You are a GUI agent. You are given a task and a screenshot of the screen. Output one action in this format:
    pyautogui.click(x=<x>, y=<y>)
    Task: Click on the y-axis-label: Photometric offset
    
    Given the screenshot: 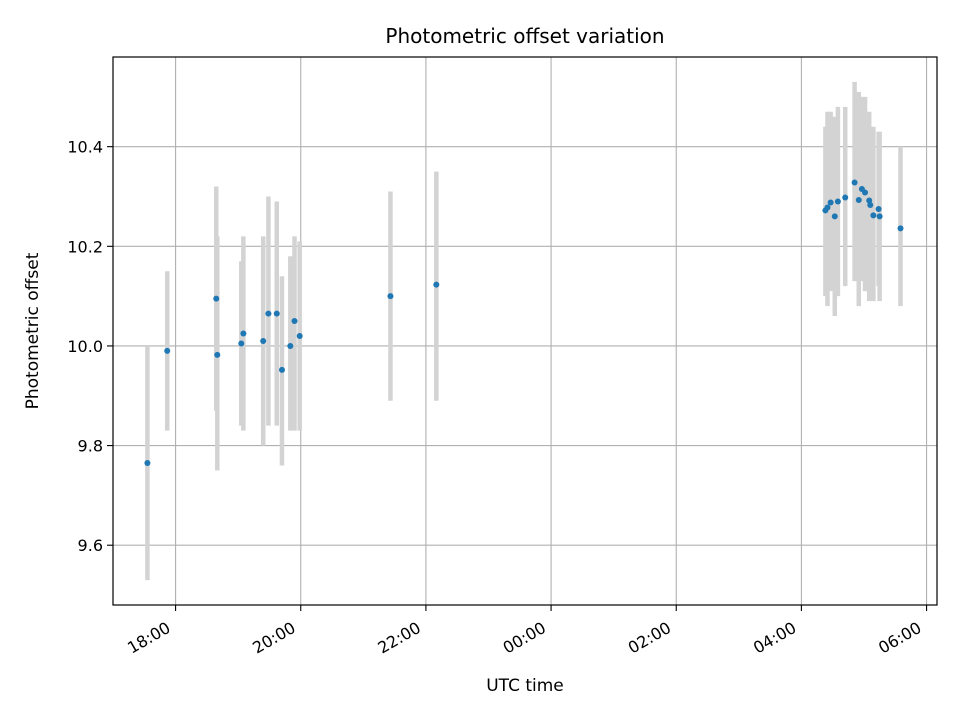 What is the action you would take?
    pyautogui.click(x=33, y=330)
    